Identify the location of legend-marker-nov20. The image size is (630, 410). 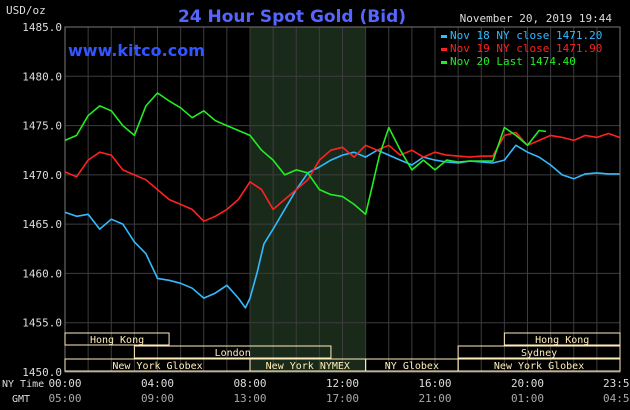
(444, 62).